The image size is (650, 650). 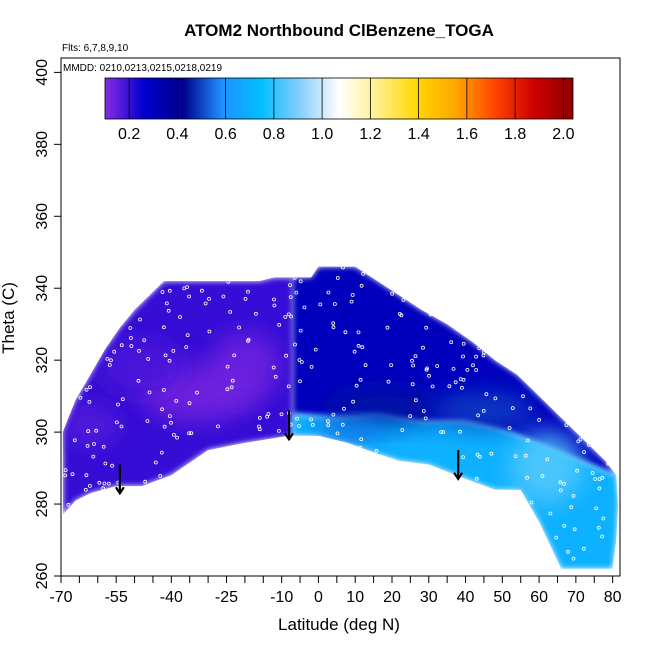 What do you see at coordinates (335, 591) in the screenshot?
I see `x-axis: -70 -55 -40 -25 -10 0 10 20 30 40 50 60 70 80` at bounding box center [335, 591].